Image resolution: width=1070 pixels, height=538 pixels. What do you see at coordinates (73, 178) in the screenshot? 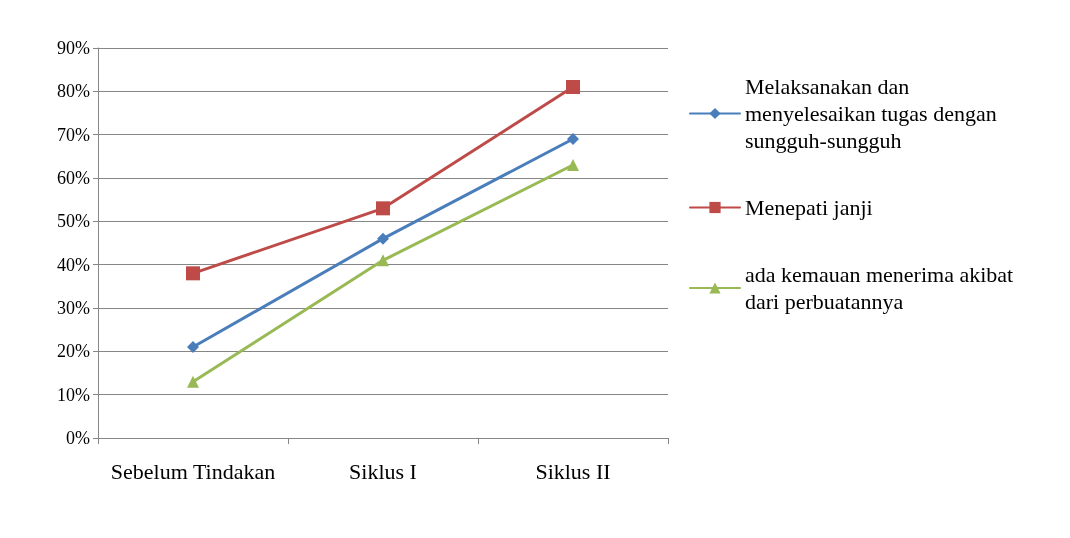
I see `y-tick-label: 60%` at bounding box center [73, 178].